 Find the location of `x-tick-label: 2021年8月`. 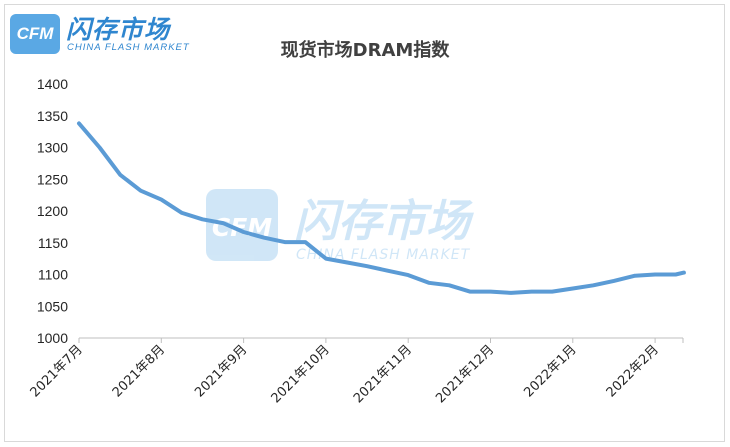

x-tick-label: 2021年8月 is located at coordinates (139, 371).